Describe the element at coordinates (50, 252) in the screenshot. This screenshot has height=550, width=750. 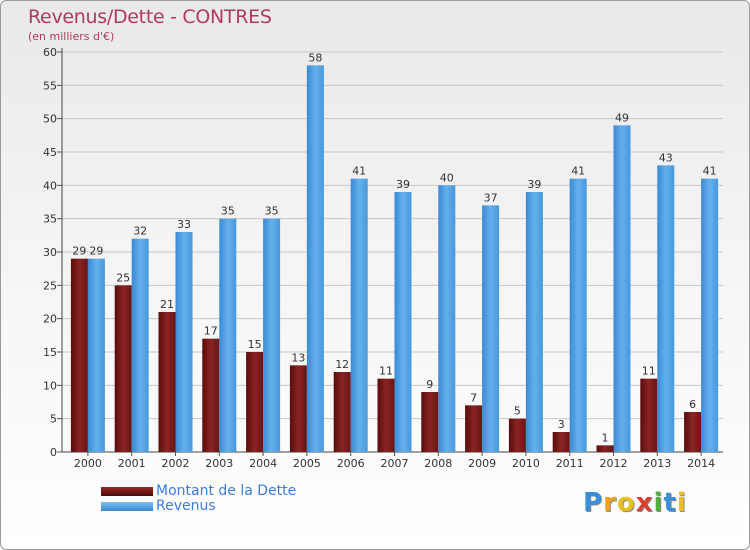
I see `y-tick-label: 30` at that location.